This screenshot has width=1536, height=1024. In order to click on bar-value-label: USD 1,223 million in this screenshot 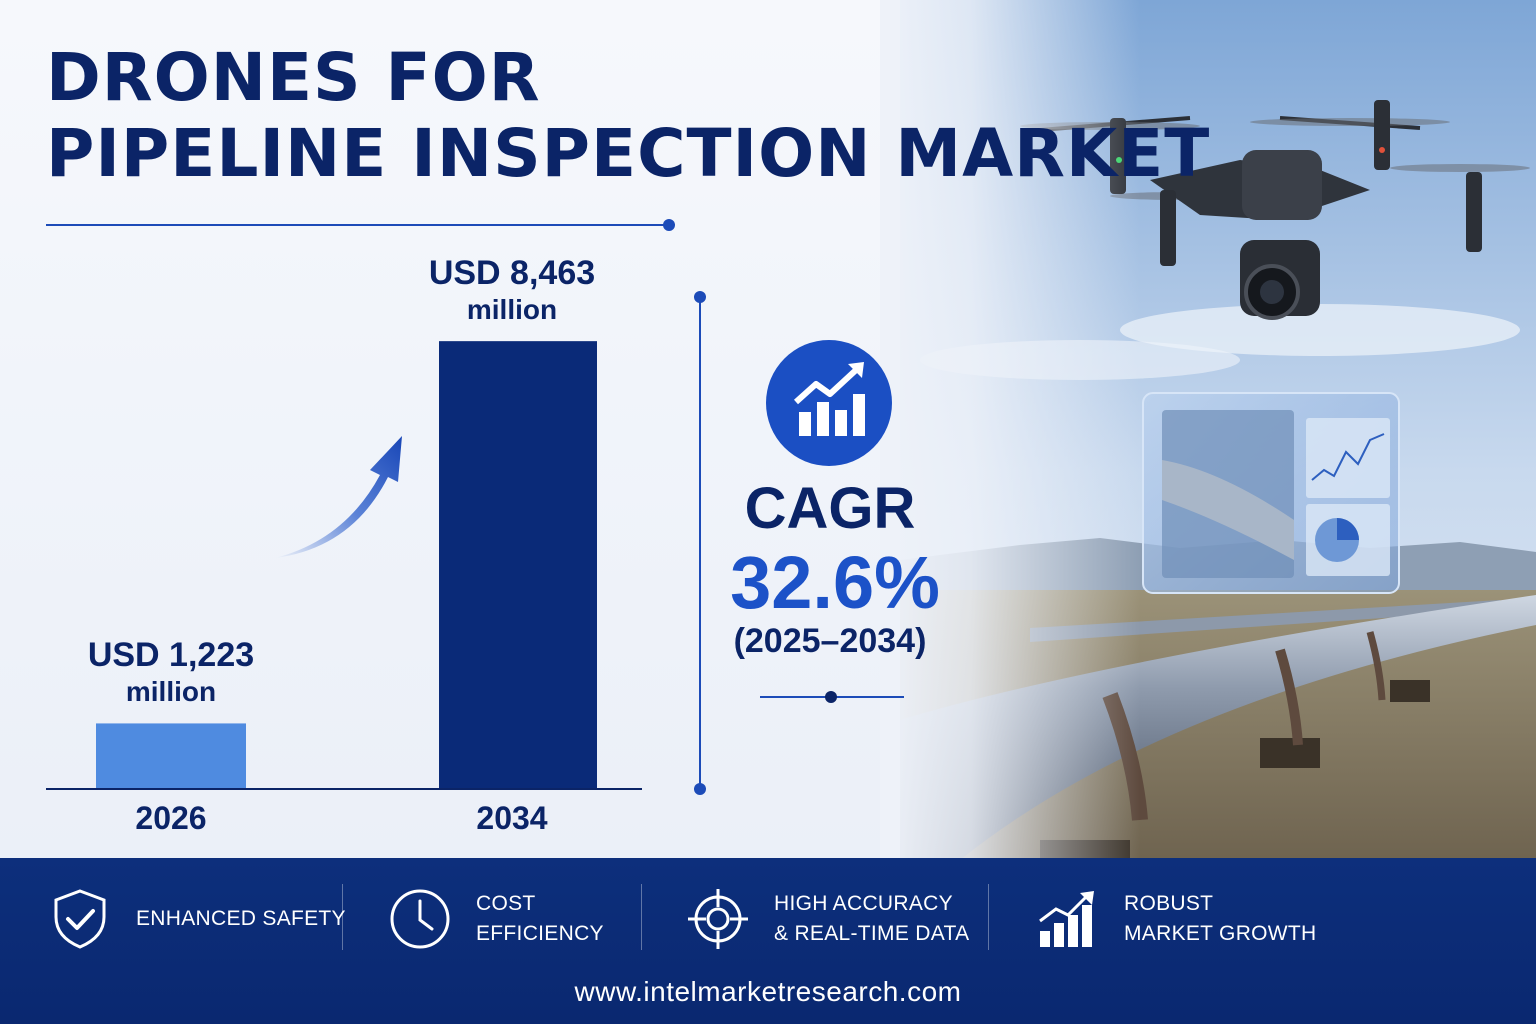, I will do `click(171, 672)`.